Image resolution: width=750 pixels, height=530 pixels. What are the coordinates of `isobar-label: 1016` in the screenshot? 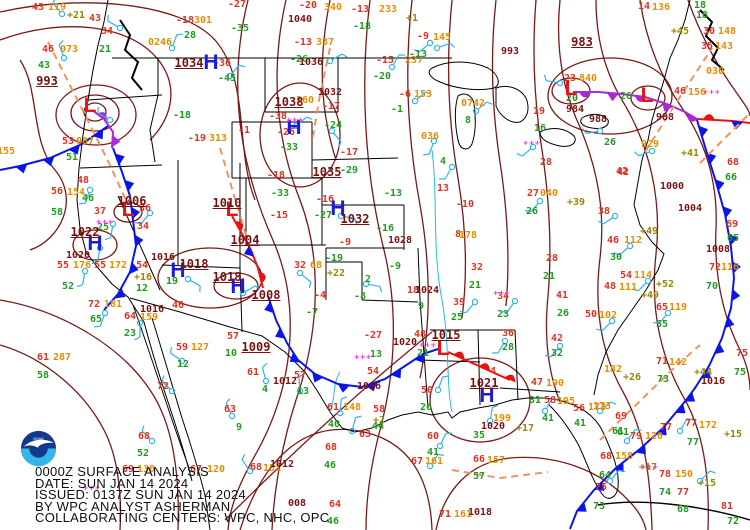 It's located at (163, 257).